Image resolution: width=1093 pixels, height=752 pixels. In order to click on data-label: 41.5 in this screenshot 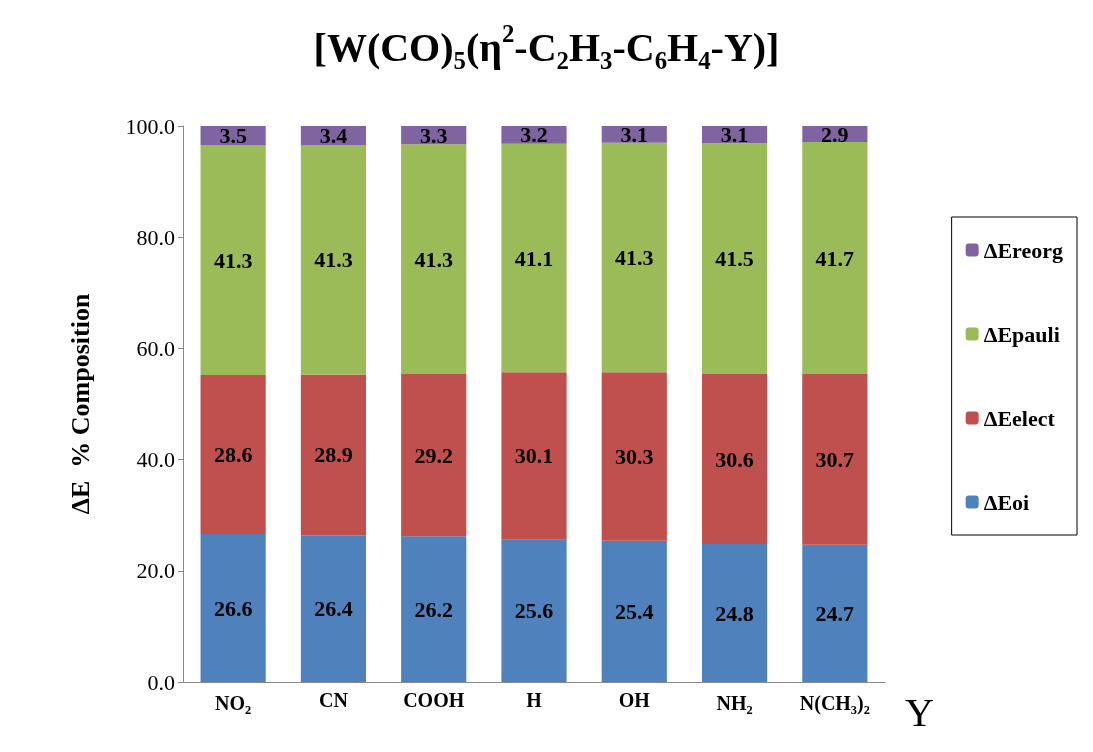, I will do `click(734, 259)`.